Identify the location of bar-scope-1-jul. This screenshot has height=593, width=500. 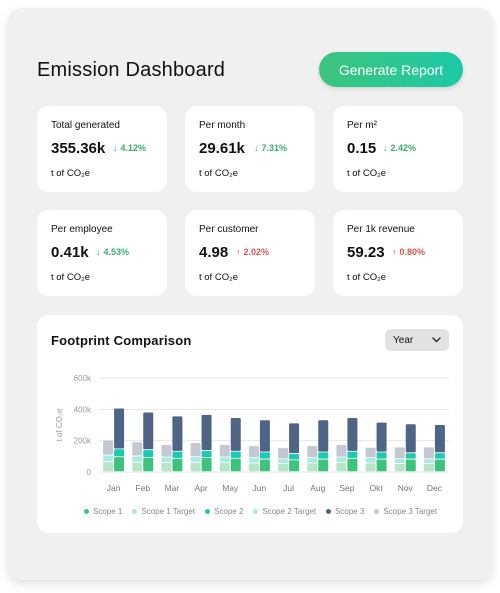
(294, 466).